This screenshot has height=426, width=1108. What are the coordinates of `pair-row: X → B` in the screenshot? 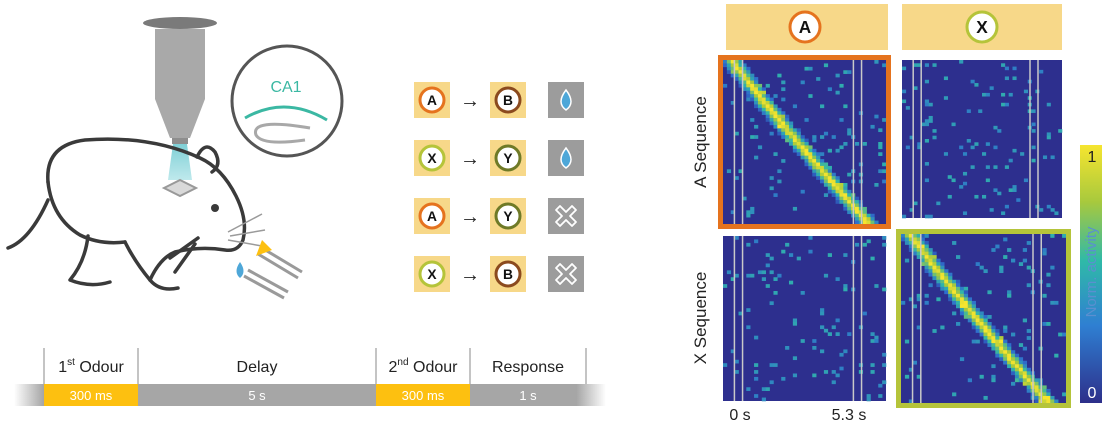 It's located at (499, 274).